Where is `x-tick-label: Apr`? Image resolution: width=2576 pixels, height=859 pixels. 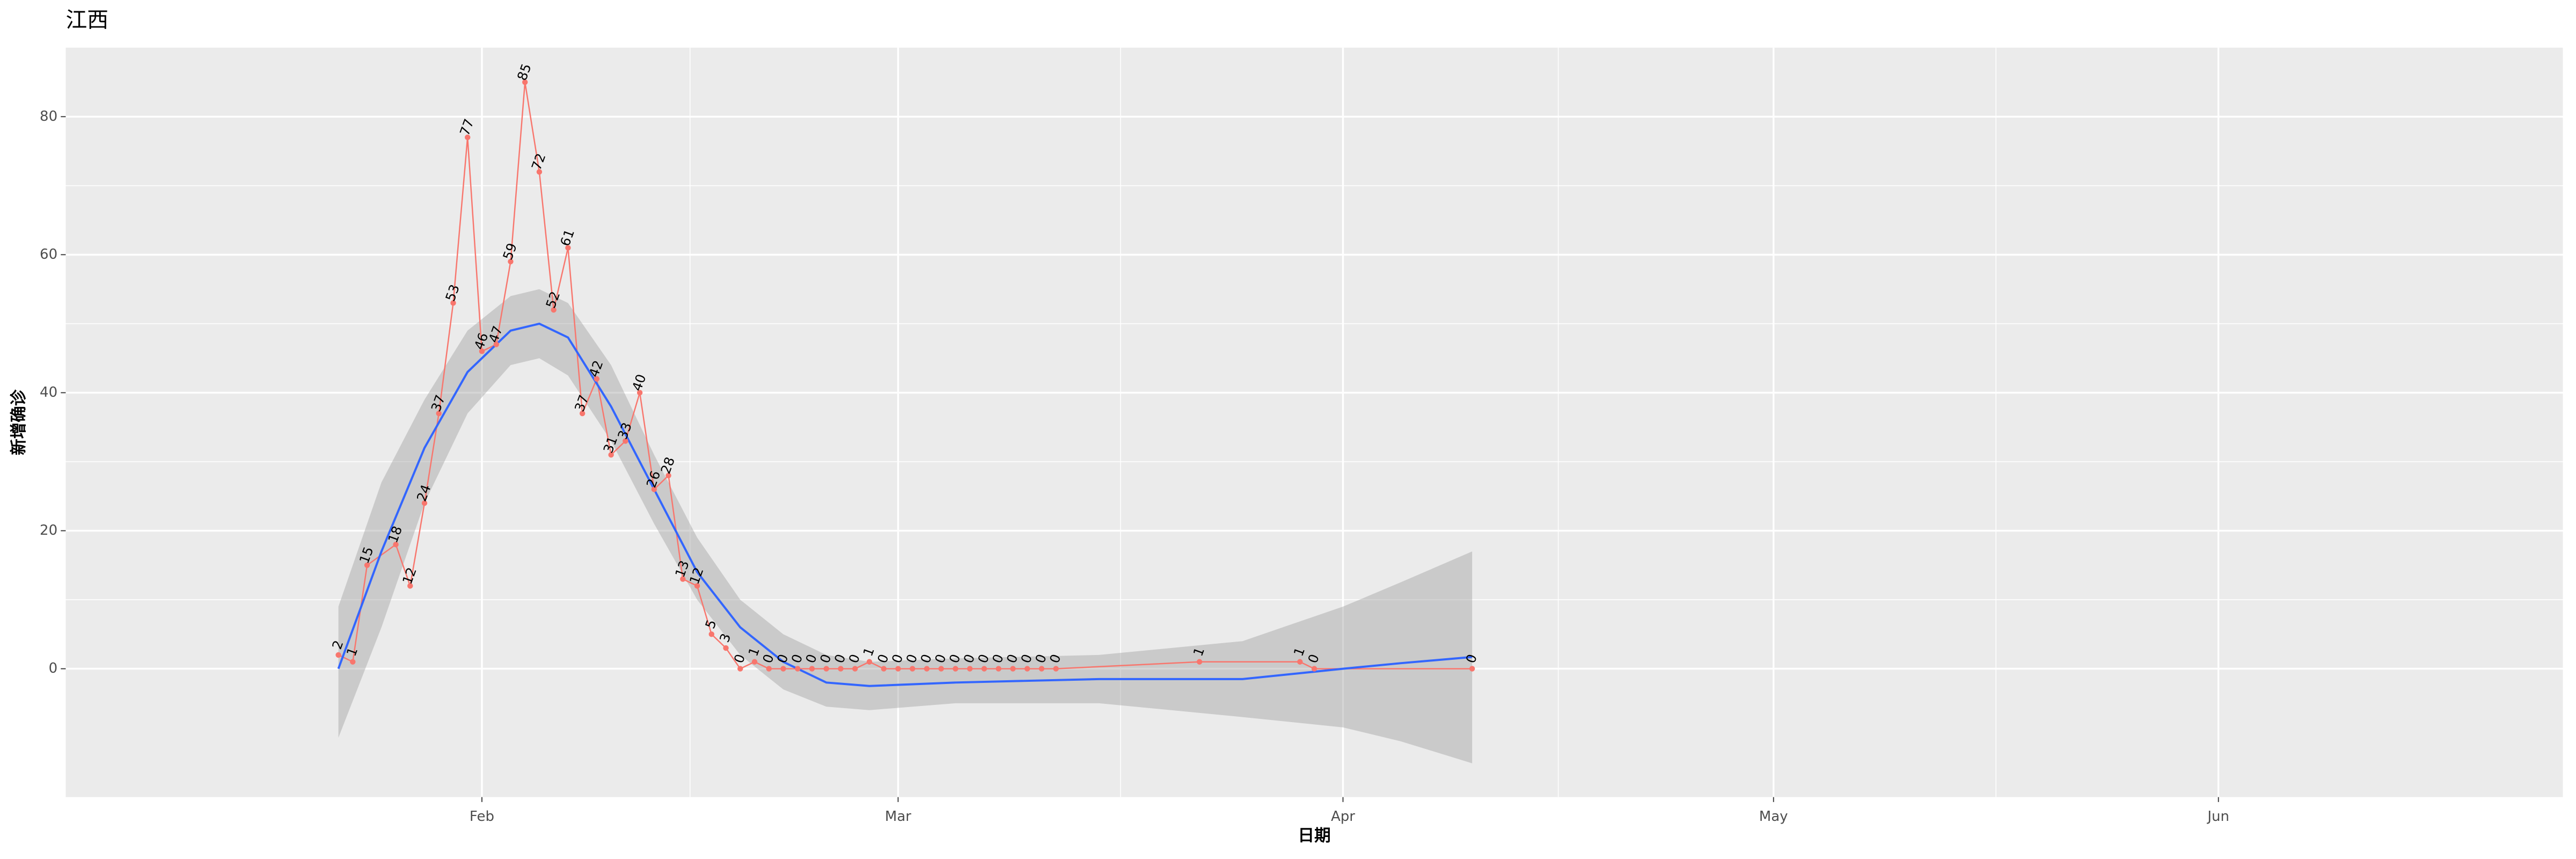
x-tick-label: Apr is located at coordinates (1343, 817).